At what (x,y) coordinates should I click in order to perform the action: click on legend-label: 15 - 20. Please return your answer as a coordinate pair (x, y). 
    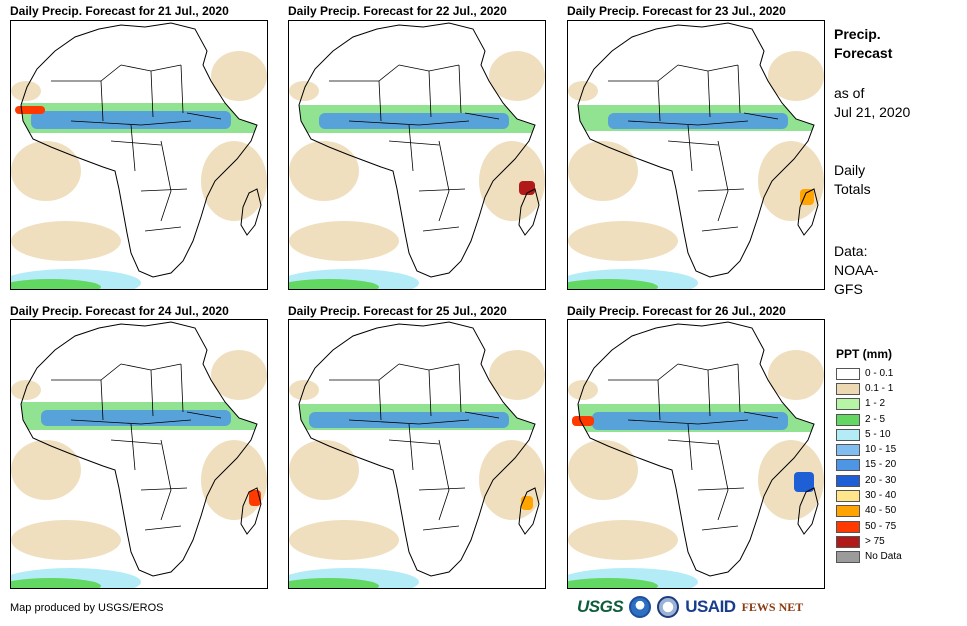
    Looking at the image, I should click on (881, 465).